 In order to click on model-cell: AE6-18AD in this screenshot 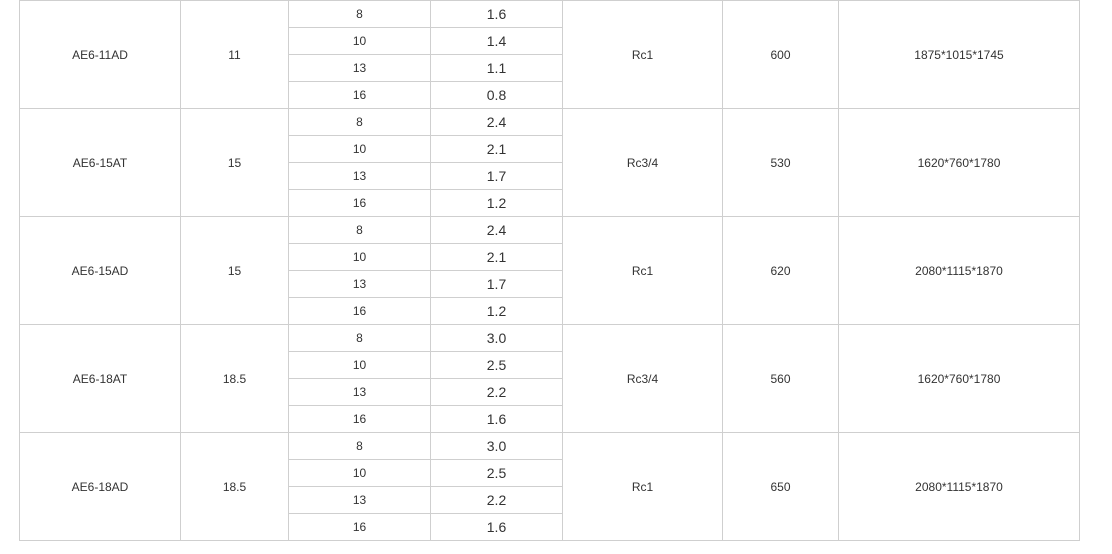, I will do `click(100, 486)`.